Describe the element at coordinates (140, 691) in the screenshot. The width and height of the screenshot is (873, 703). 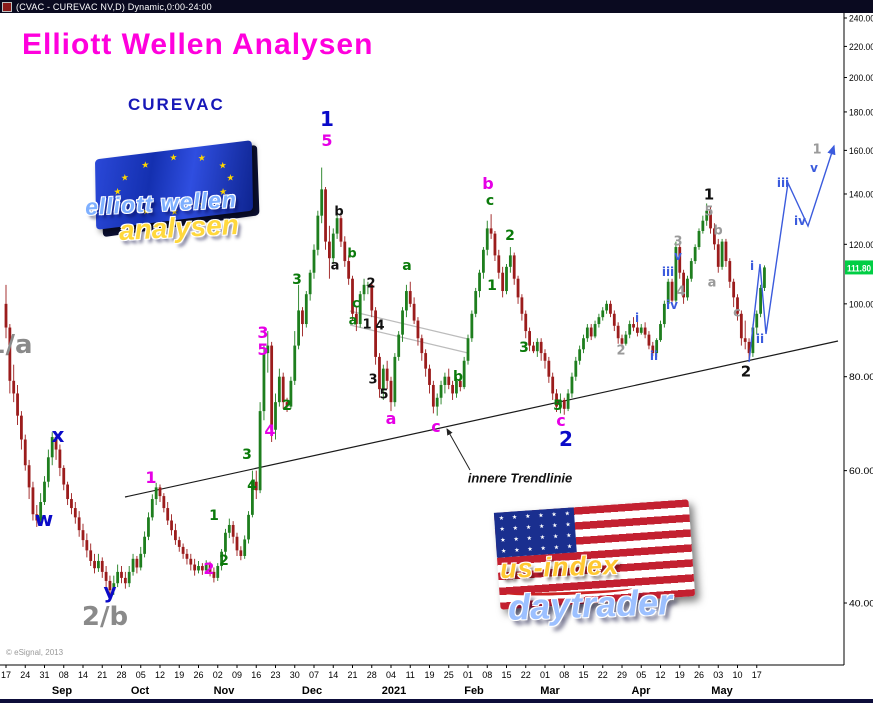
I see `svg-text: Oct` at that location.